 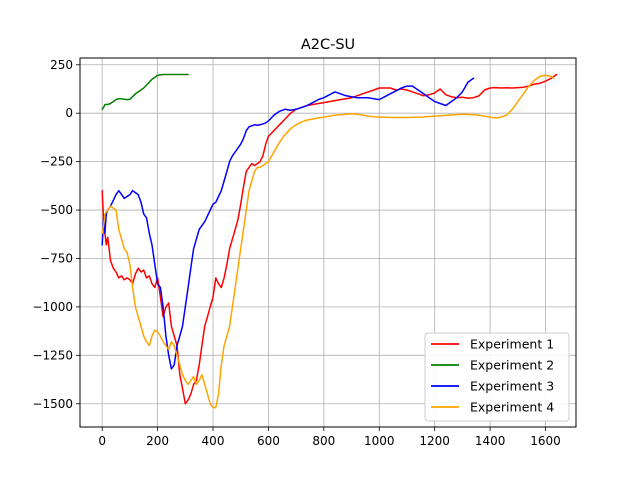 What do you see at coordinates (379, 441) in the screenshot?
I see `x-tick-label: 1000` at bounding box center [379, 441].